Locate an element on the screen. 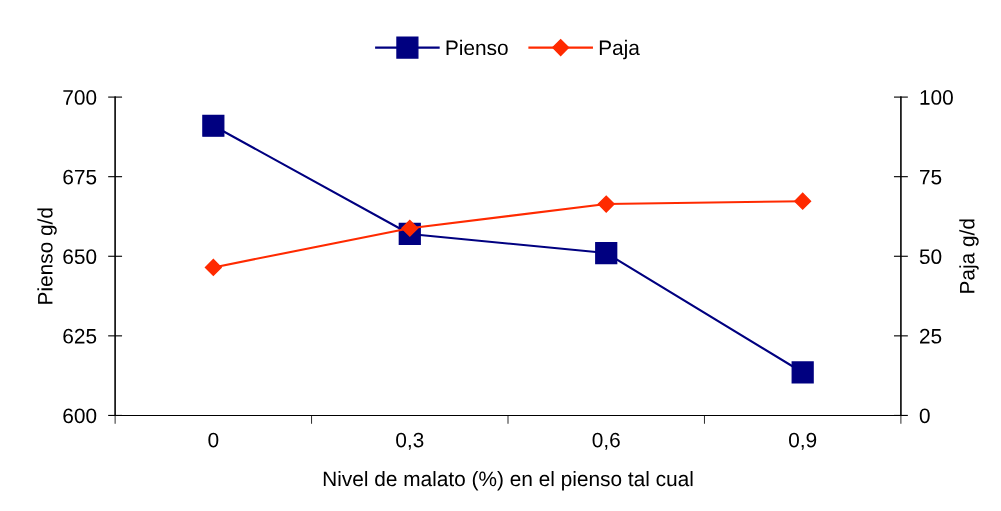 This screenshot has width=1001, height=511. y-tick-label: 650 is located at coordinates (80, 257).